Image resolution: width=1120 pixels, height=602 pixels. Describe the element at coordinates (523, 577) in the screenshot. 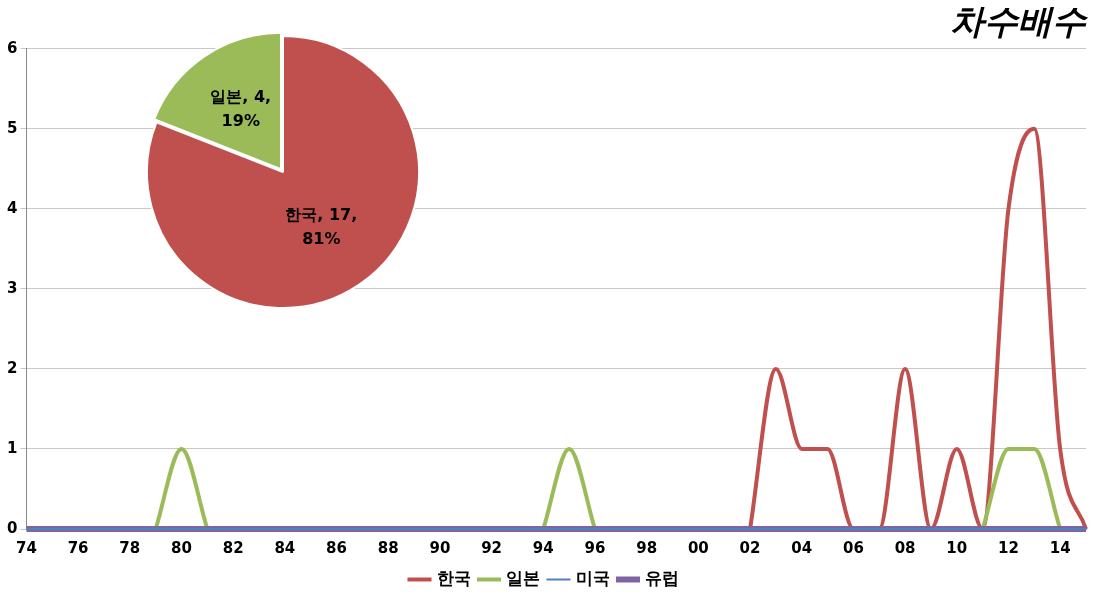

I see `legend-label: 일본` at that location.